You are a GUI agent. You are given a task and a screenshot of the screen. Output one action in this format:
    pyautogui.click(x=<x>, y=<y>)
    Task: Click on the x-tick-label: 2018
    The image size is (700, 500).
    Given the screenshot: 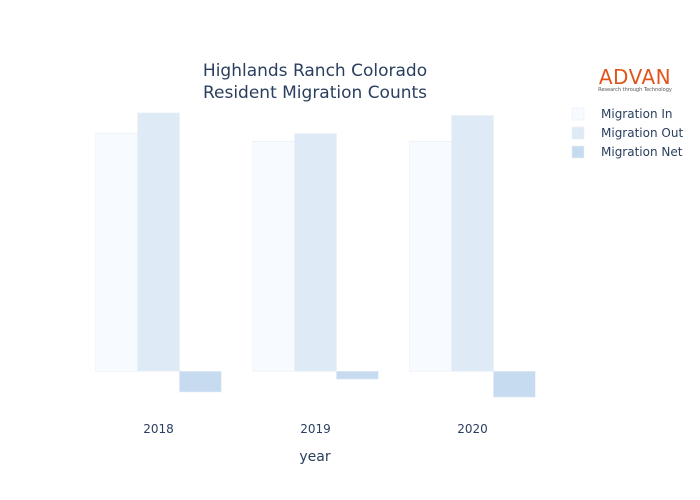 What is the action you would take?
    pyautogui.click(x=158, y=429)
    